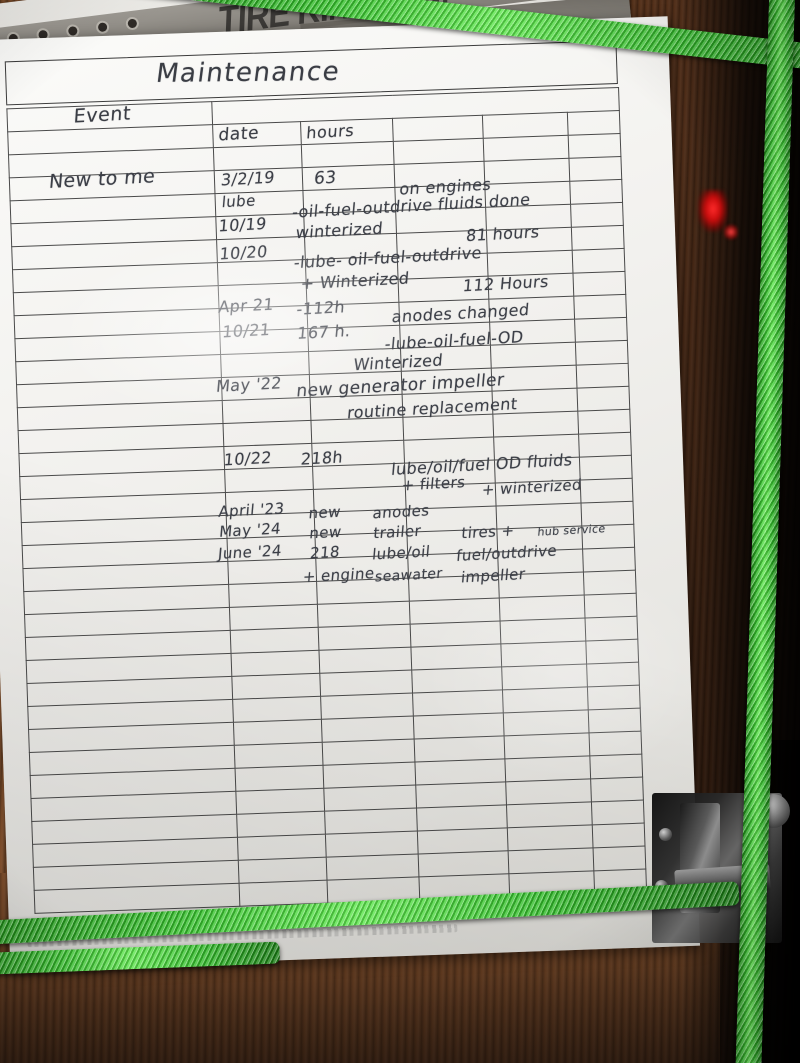  Describe the element at coordinates (238, 134) in the screenshot. I see `header-label-date: date` at that location.